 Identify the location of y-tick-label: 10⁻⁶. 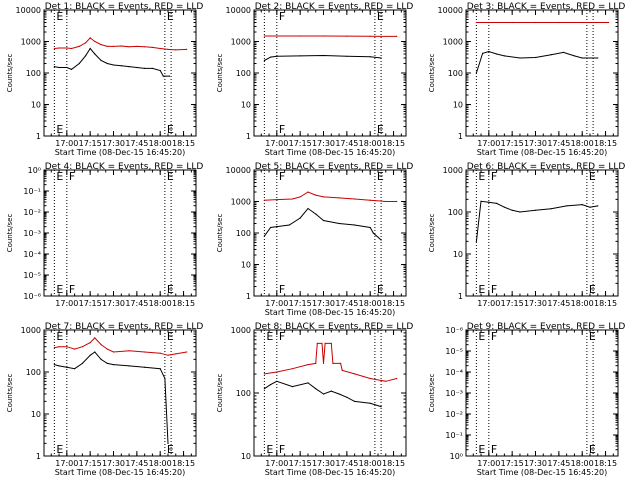
(32, 296).